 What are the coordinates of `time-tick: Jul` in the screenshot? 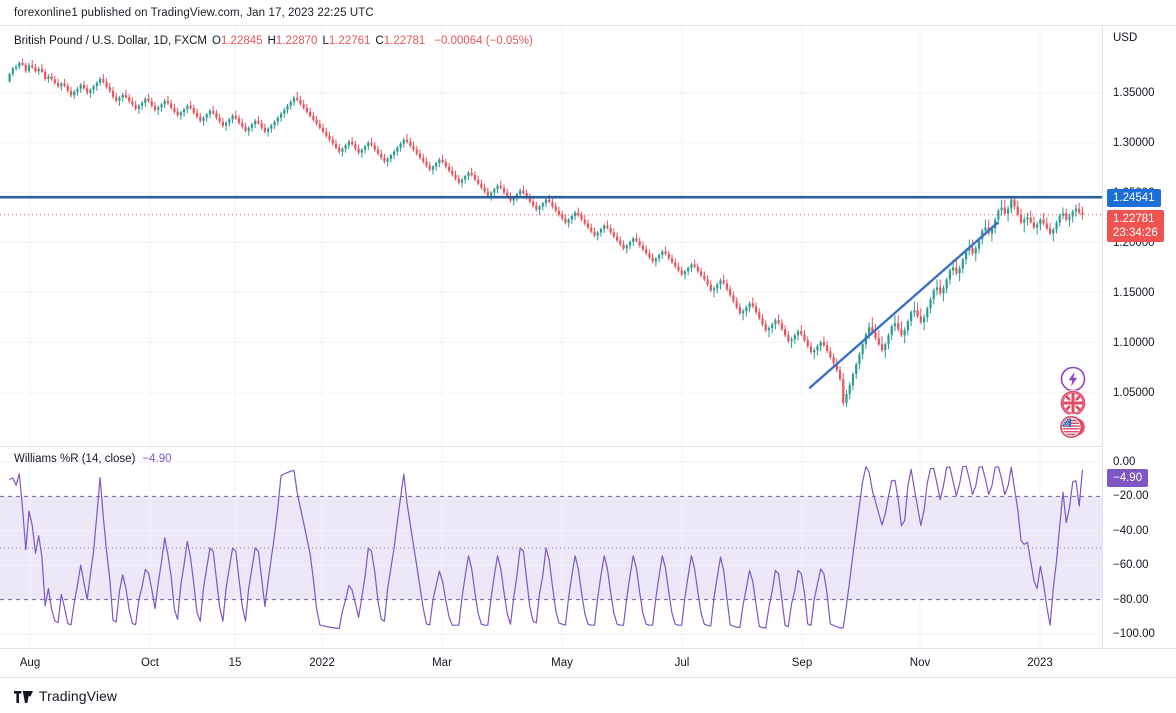 It's located at (682, 663).